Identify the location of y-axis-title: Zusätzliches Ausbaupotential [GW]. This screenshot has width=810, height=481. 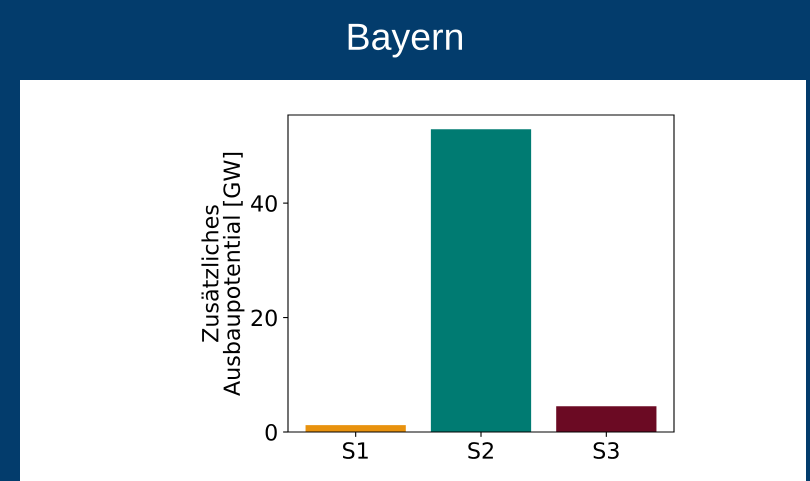
(222, 274).